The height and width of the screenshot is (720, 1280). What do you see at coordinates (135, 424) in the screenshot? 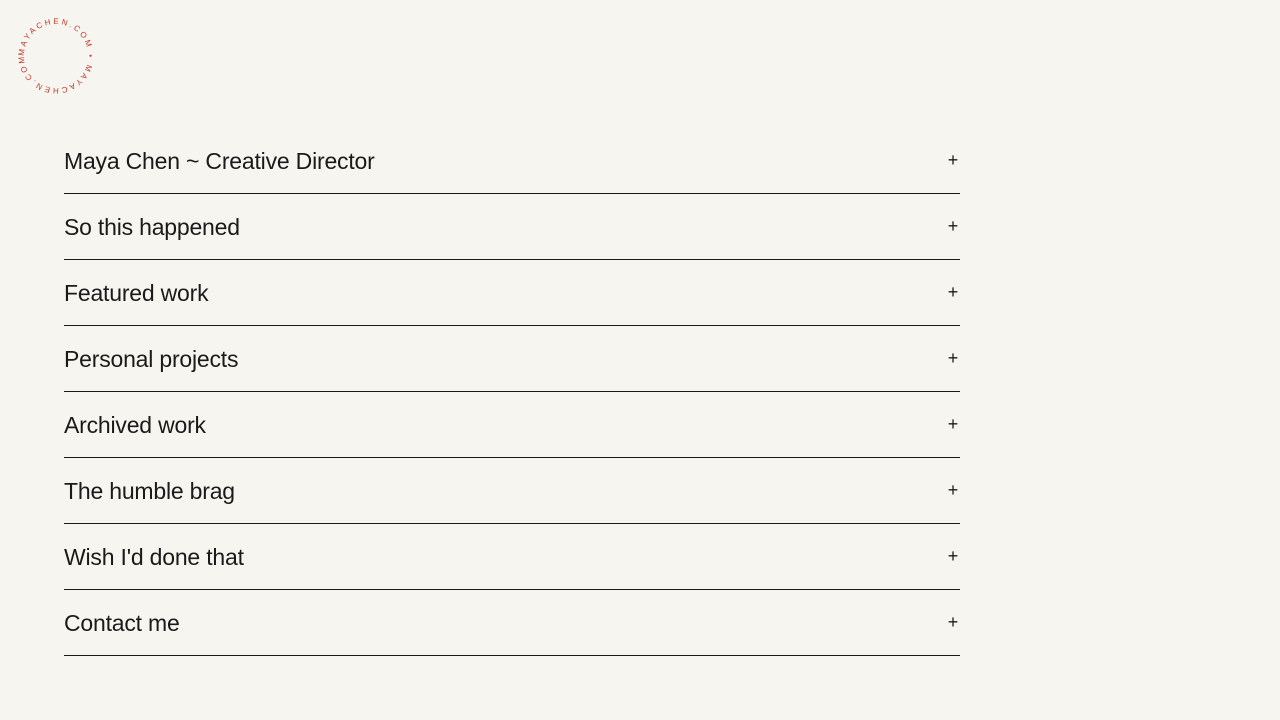
I see `accordion-item-label: Archived work` at bounding box center [135, 424].